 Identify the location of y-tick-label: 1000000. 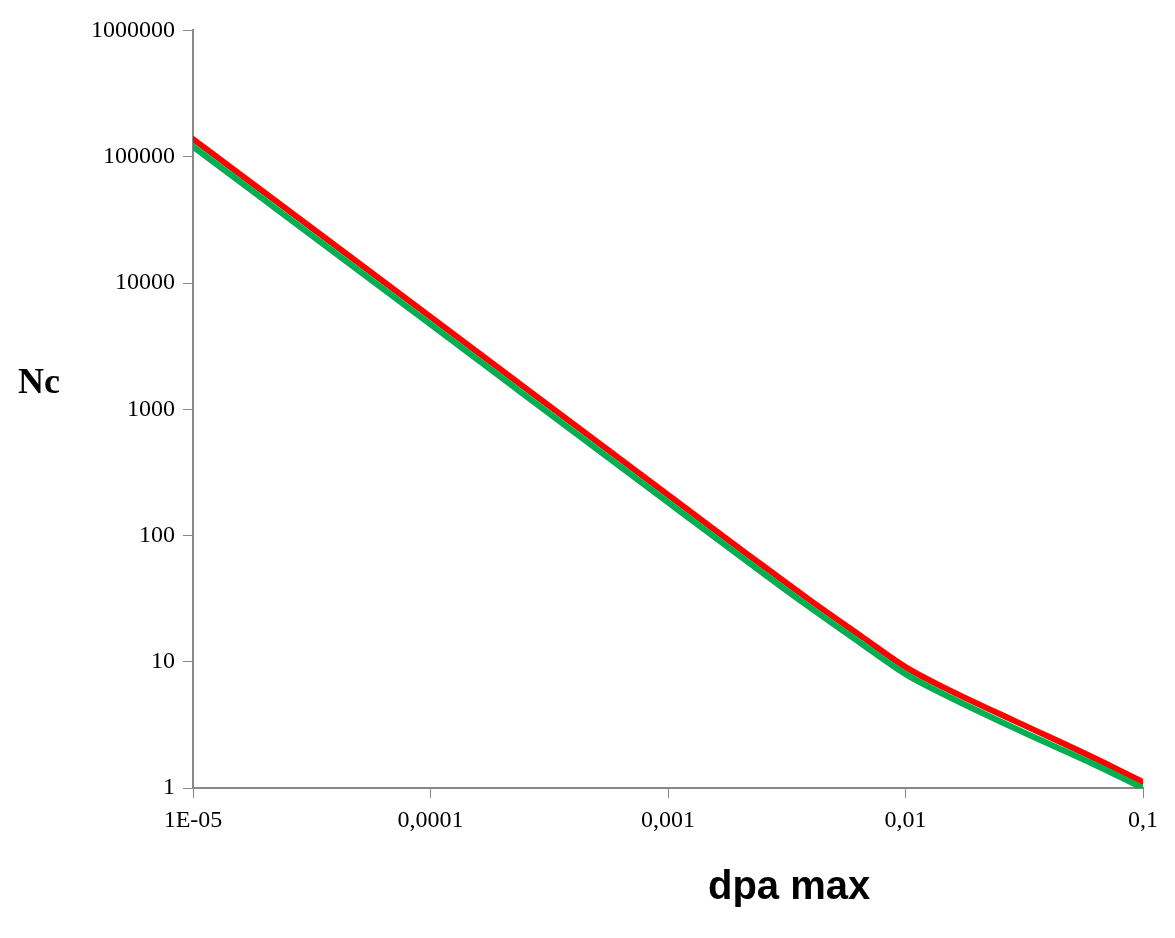
(133, 28).